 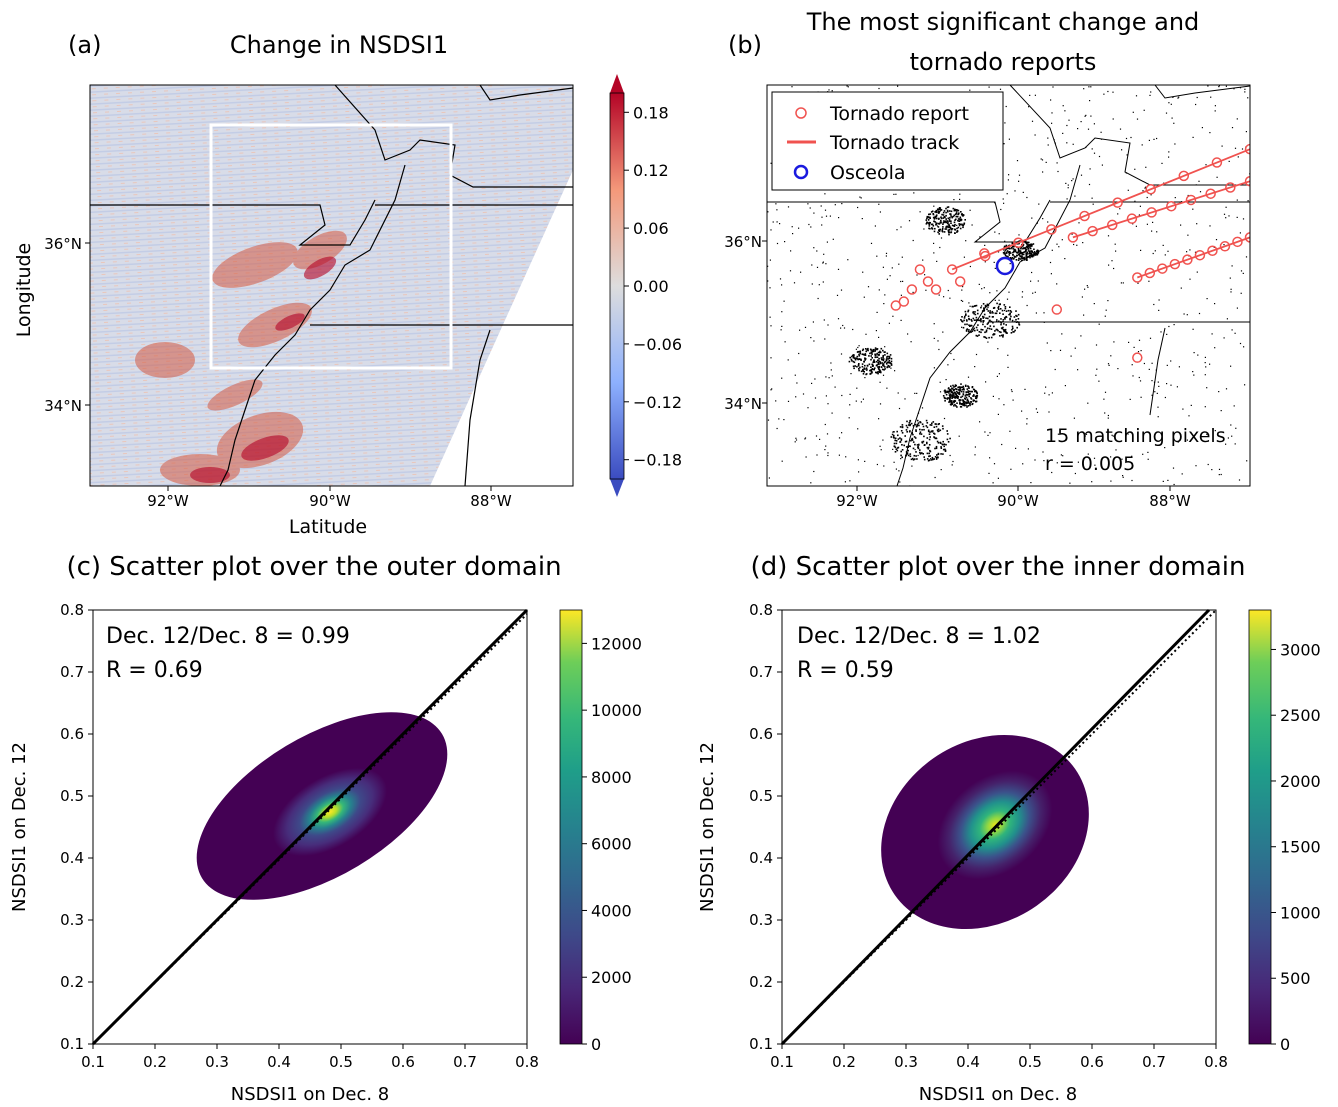 I want to click on x-tick-label: 0.5, so click(x=1030, y=1062).